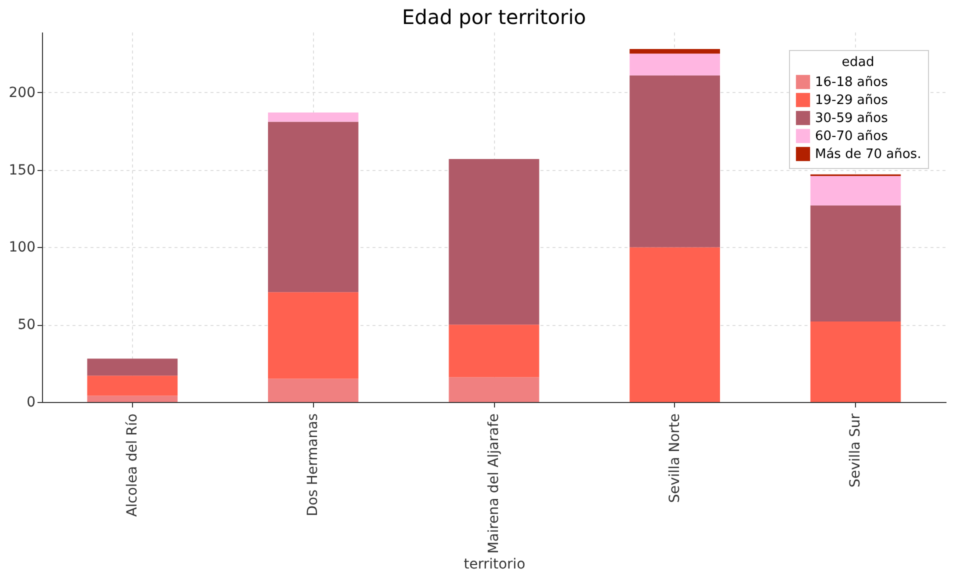 The width and height of the screenshot is (954, 576). I want to click on legend-title: edad, so click(858, 62).